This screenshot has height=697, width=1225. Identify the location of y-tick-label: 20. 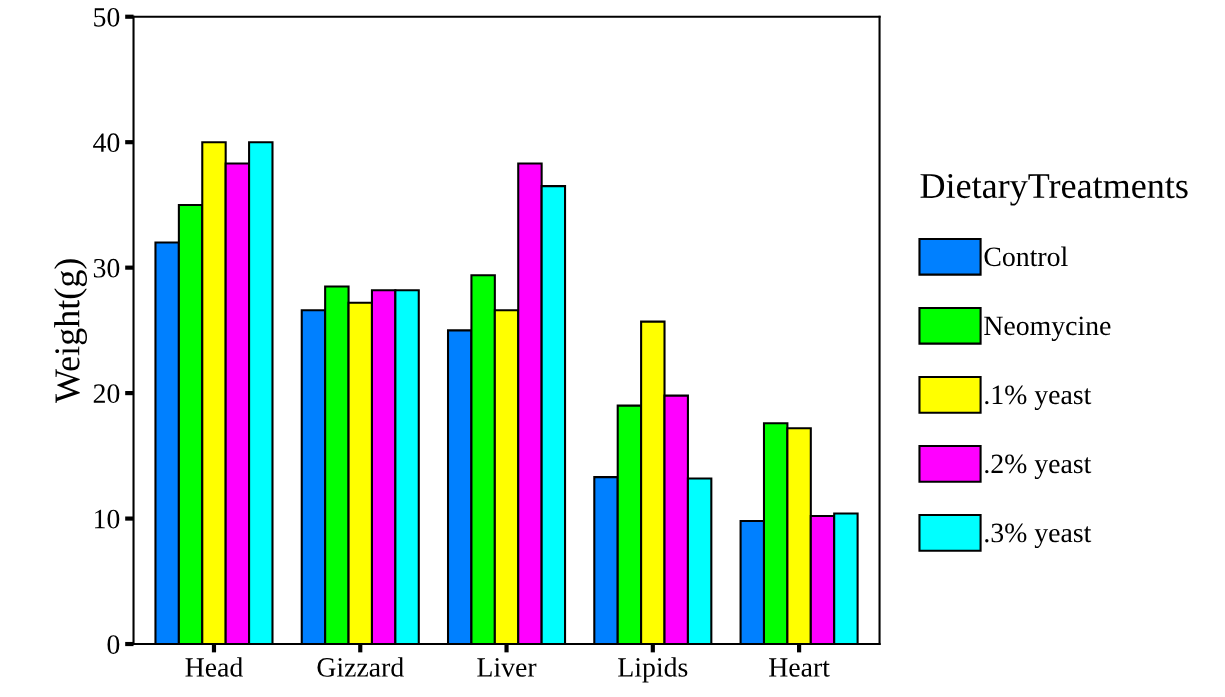
(106, 394).